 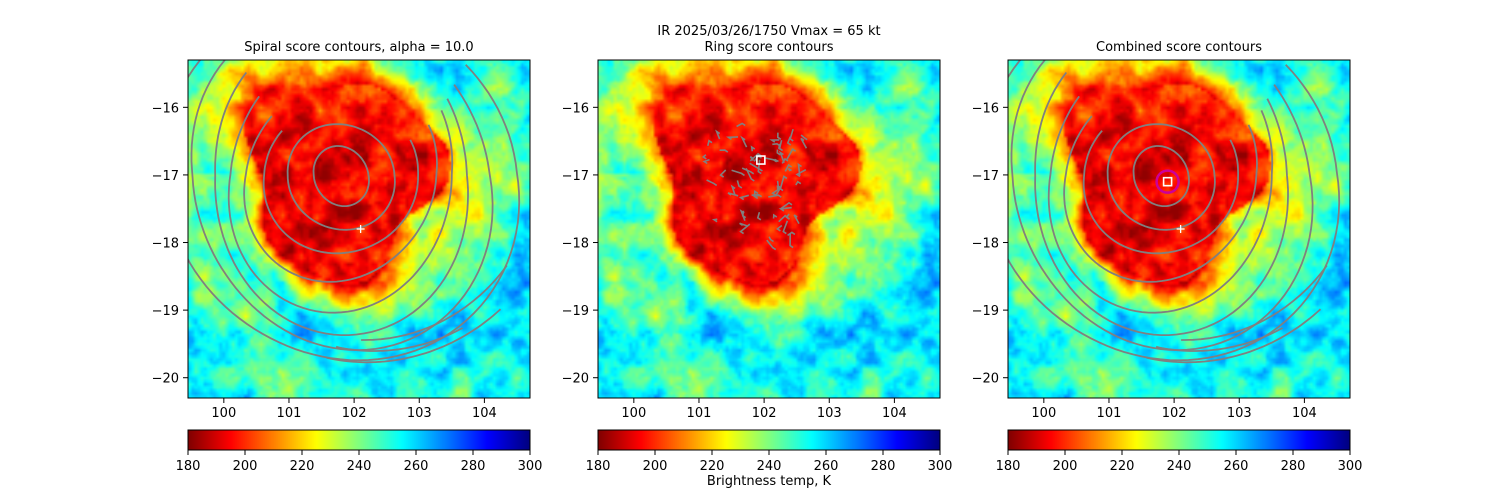 What do you see at coordinates (985, 311) in the screenshot?
I see `y-tick-label: −19` at bounding box center [985, 311].